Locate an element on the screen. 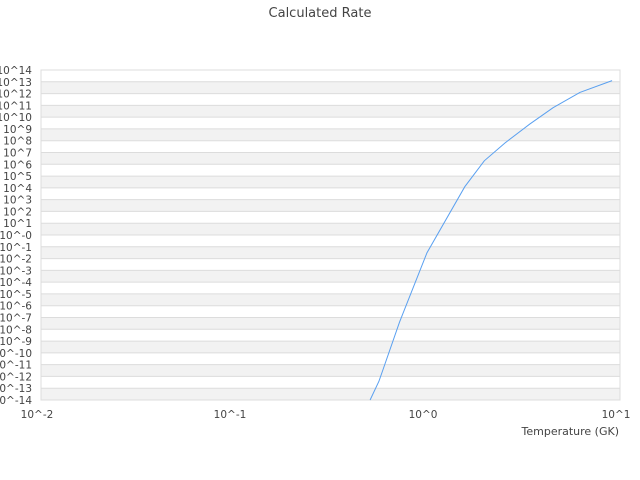 This screenshot has height=480, width=640. y-tick-label: 10^3 is located at coordinates (17, 201).